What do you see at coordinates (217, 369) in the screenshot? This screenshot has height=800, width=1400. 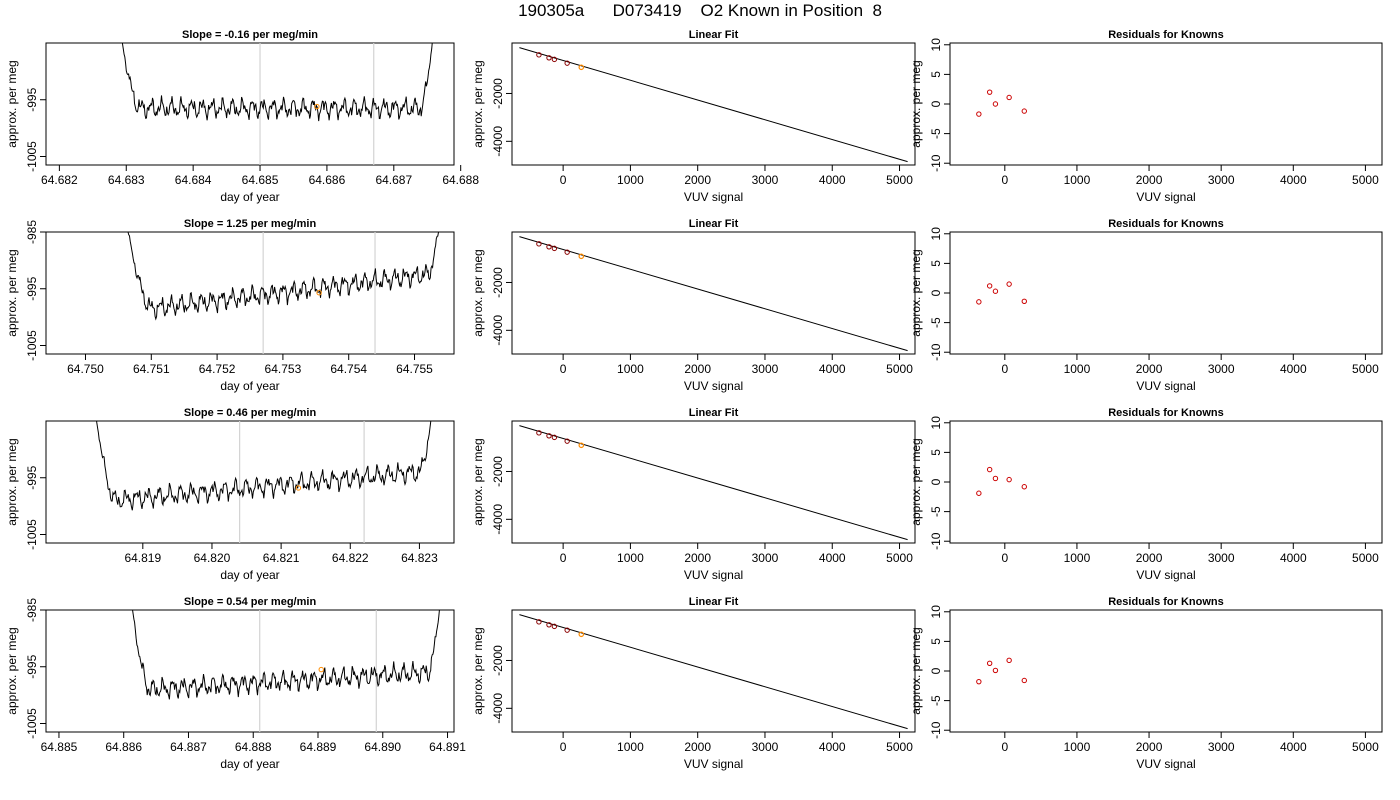 I see `x-tick-label: 64.752` at bounding box center [217, 369].